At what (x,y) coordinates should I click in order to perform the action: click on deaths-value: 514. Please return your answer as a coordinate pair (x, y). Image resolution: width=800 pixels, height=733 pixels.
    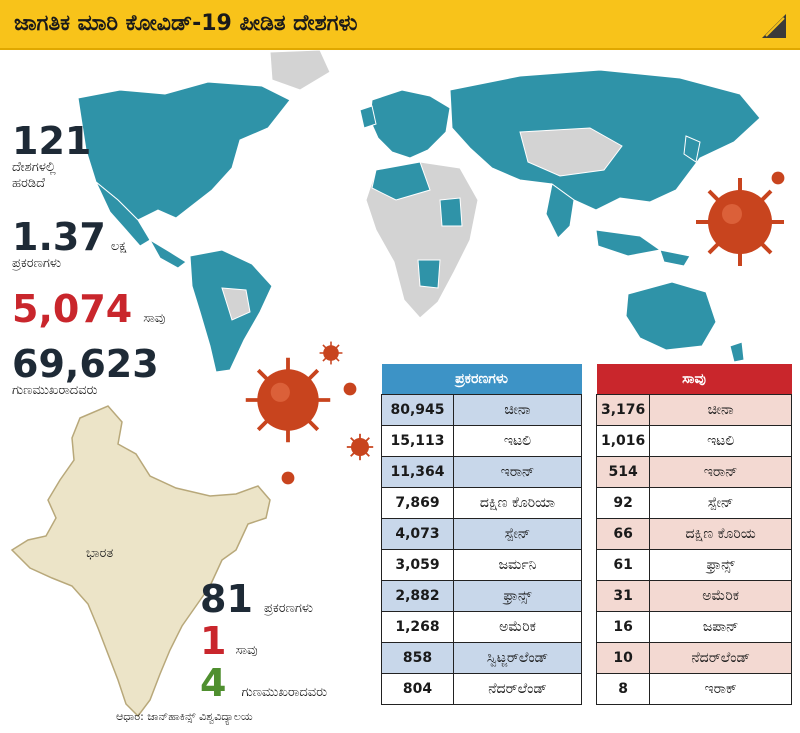
    Looking at the image, I should click on (623, 471).